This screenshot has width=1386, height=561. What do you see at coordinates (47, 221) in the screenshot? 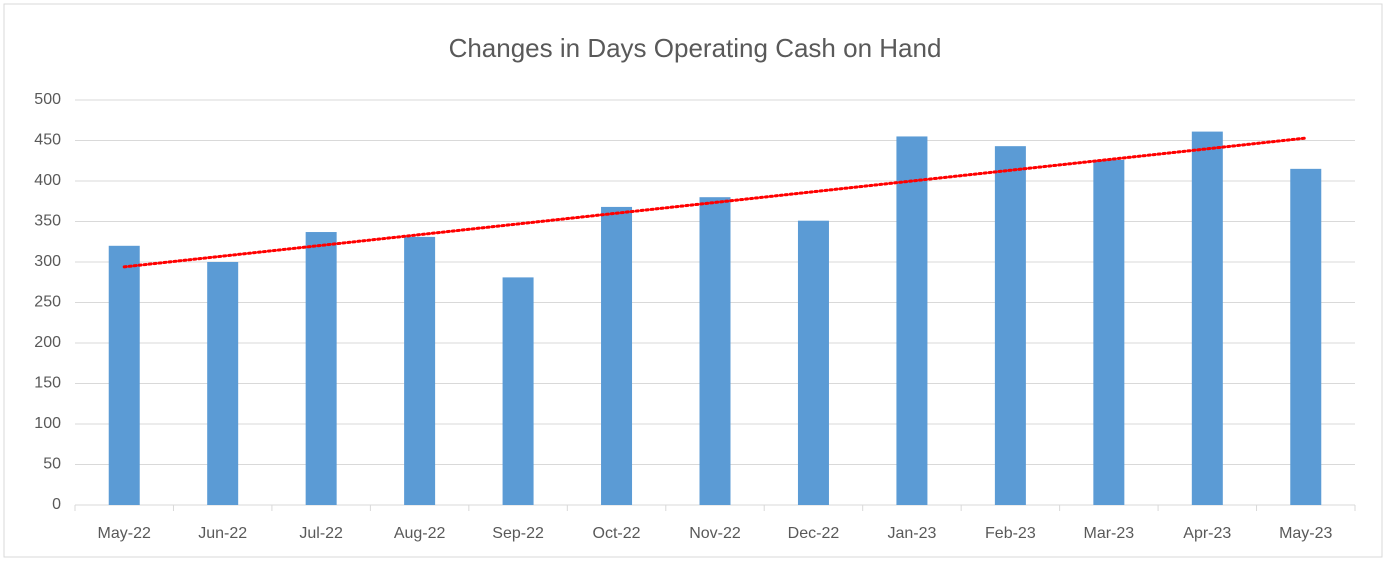
I see `y-tick-label: 350` at bounding box center [47, 221].